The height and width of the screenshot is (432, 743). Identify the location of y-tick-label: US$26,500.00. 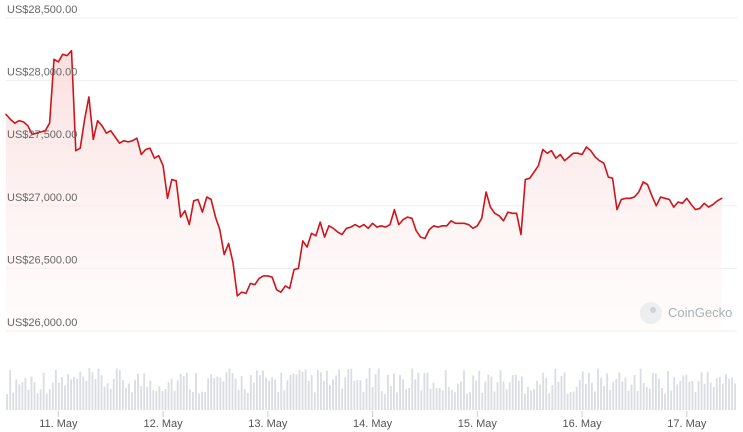
(42, 260).